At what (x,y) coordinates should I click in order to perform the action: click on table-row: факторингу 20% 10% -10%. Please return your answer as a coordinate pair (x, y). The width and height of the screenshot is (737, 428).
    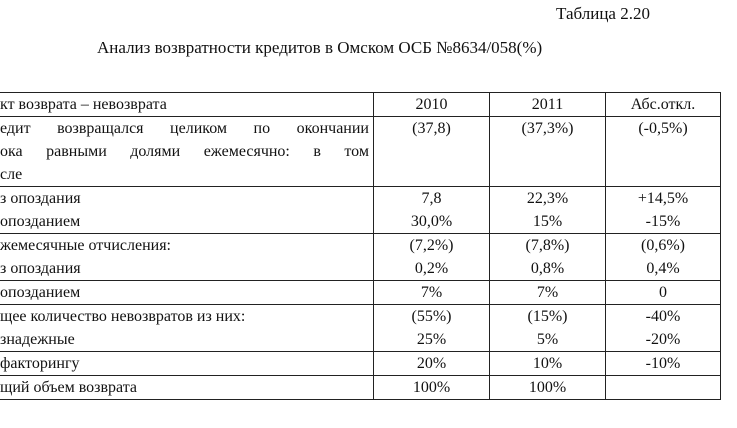
    Looking at the image, I should click on (360, 363).